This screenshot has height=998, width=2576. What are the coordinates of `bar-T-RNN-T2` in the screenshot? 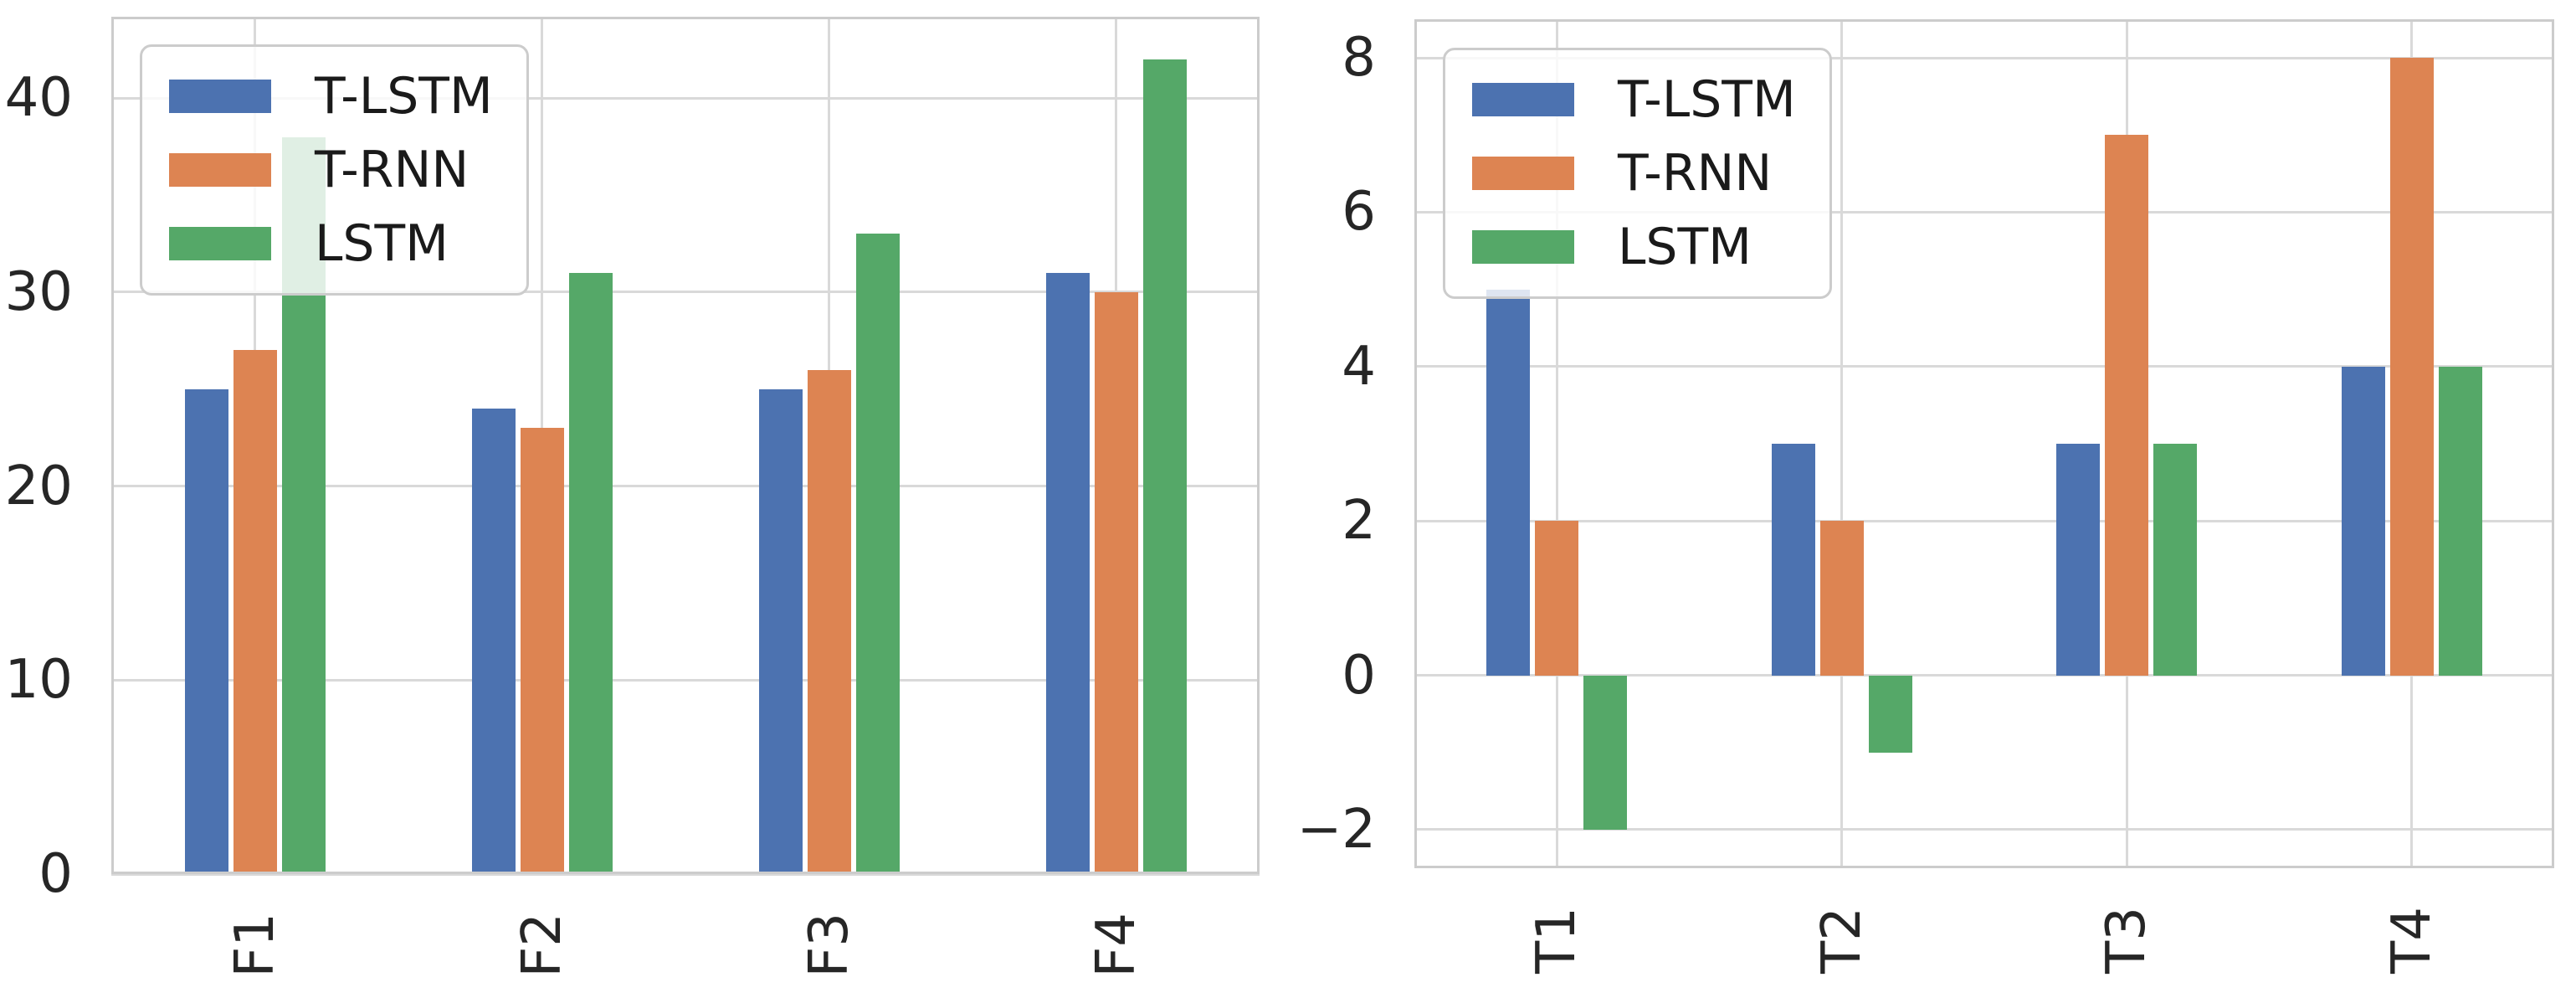 It's located at (1841, 598).